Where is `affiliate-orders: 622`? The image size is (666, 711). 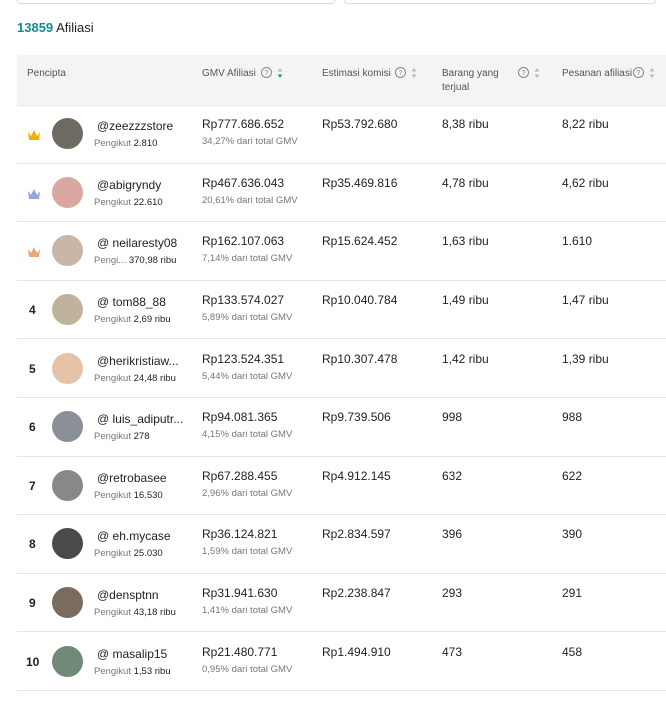 affiliate-orders: 622 is located at coordinates (572, 475).